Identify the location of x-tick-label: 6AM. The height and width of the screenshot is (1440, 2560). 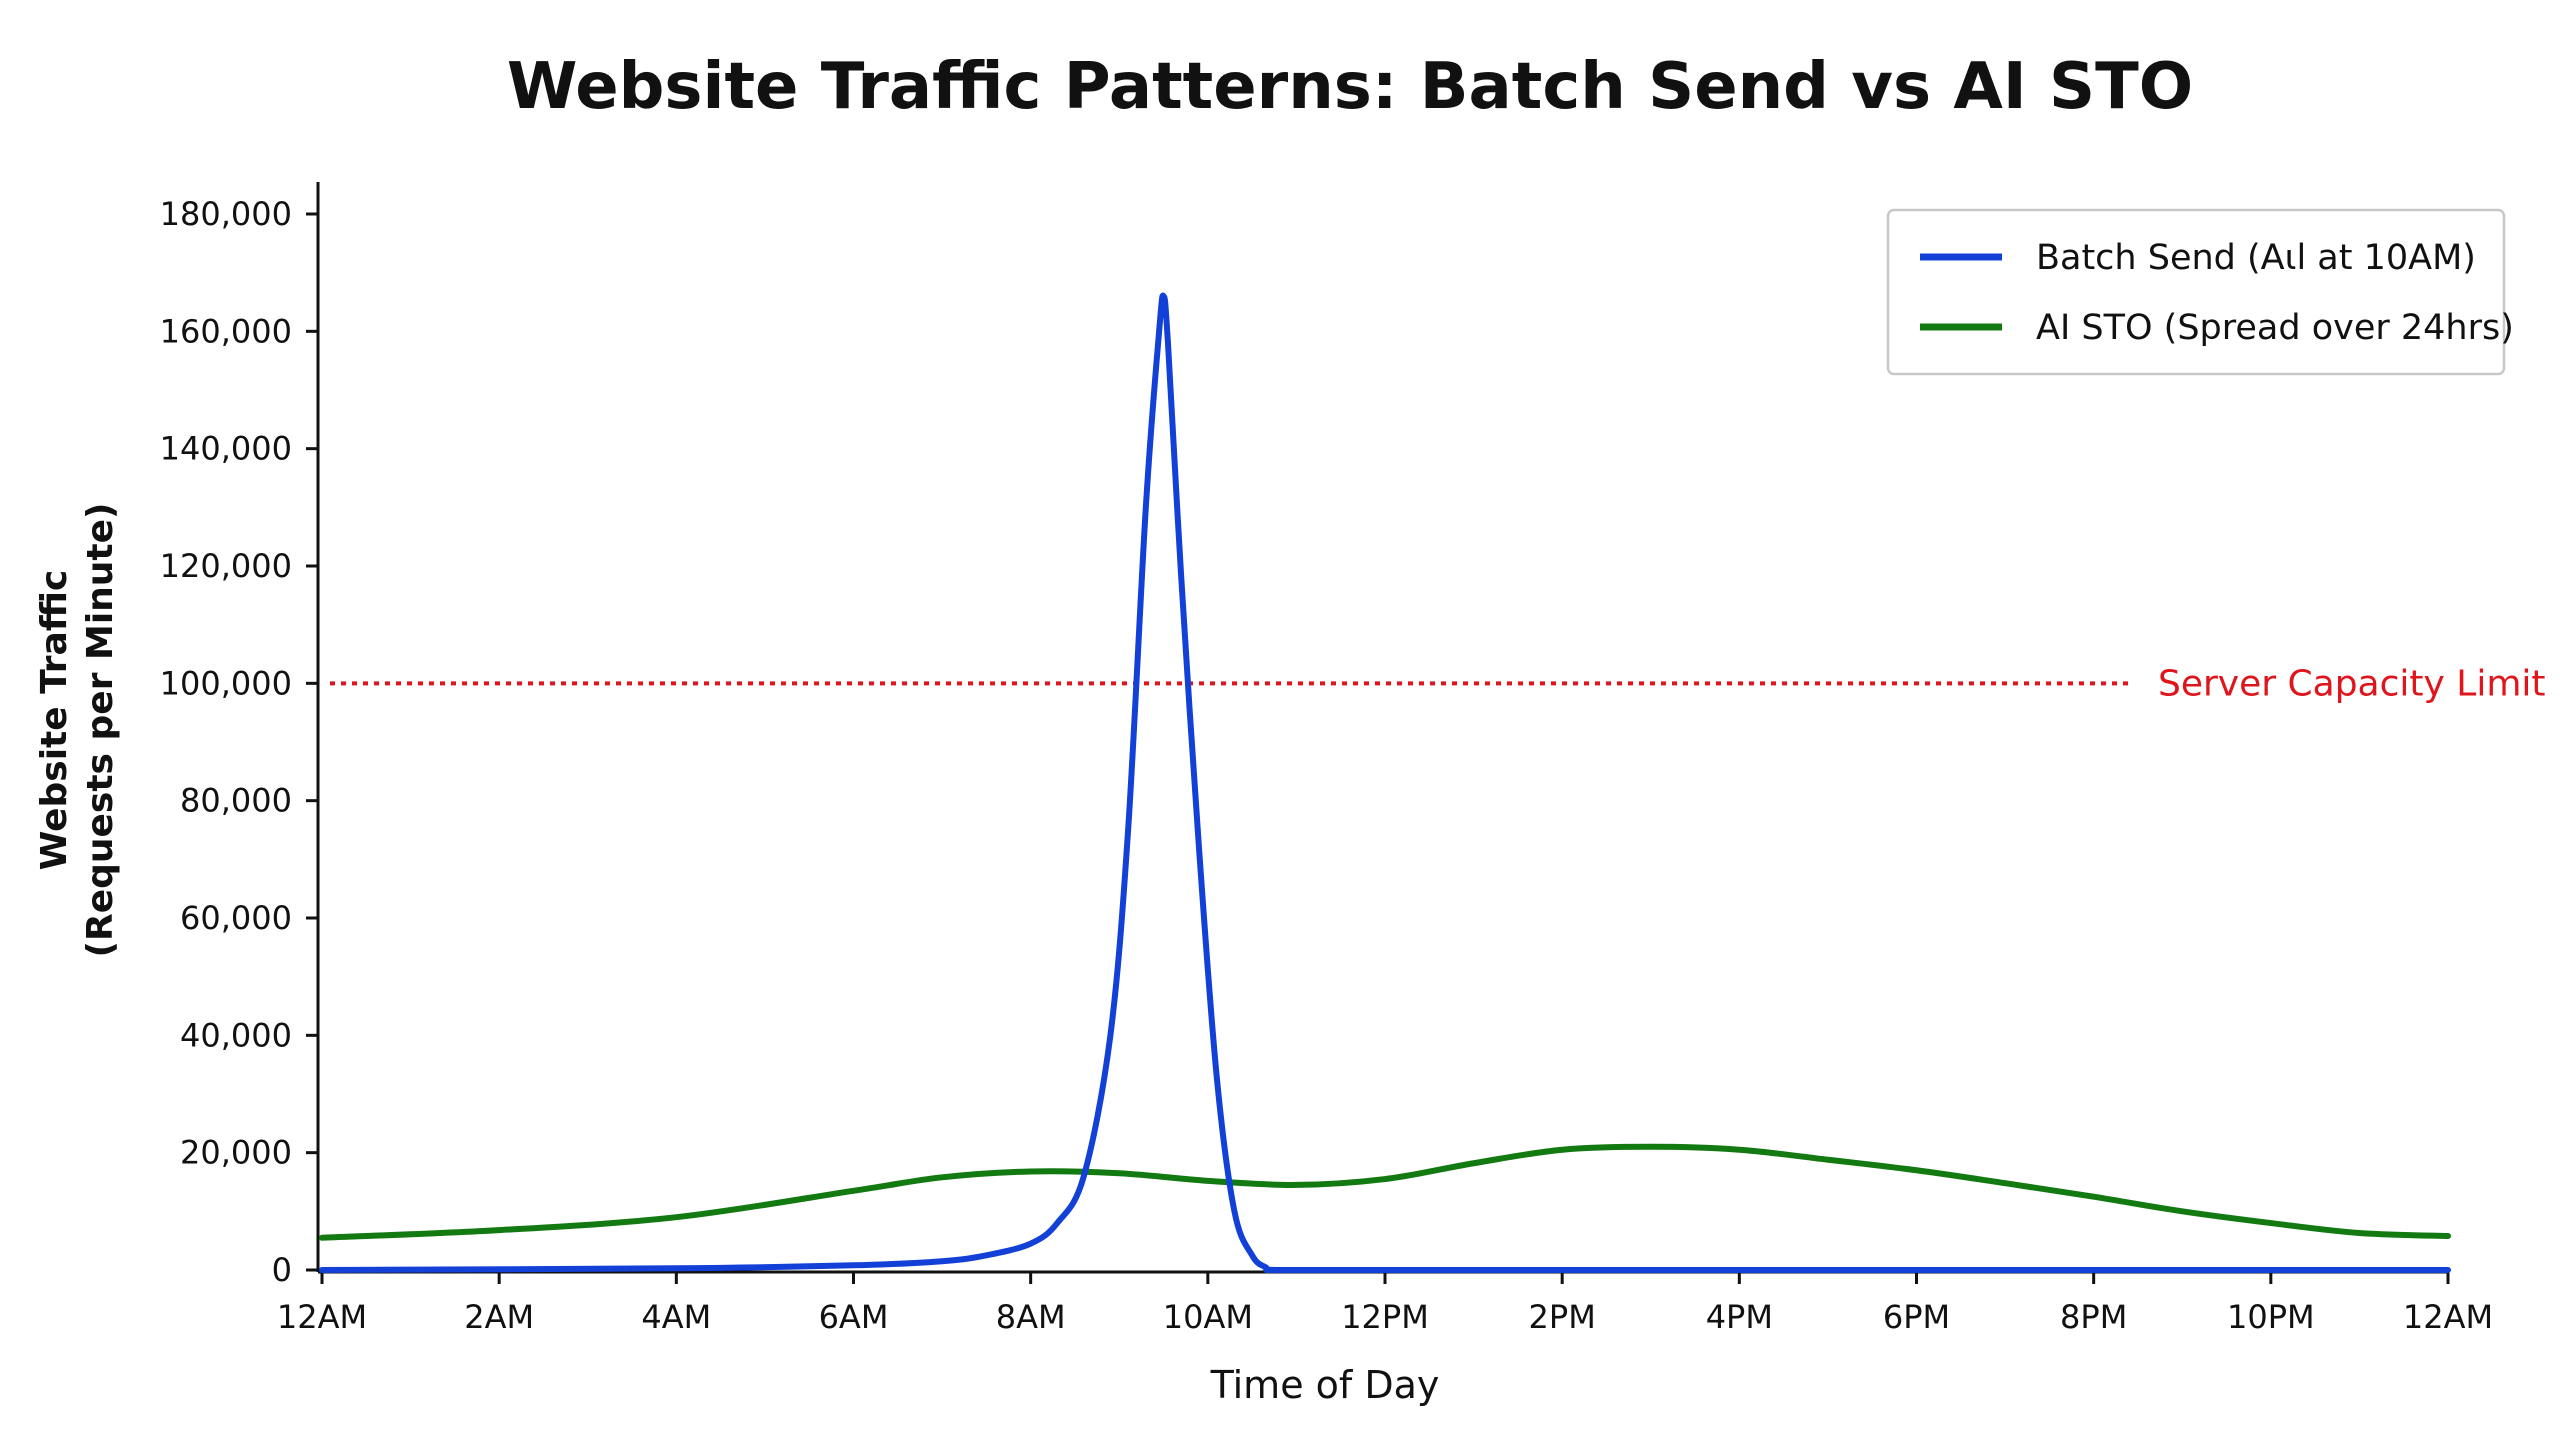
(854, 1317).